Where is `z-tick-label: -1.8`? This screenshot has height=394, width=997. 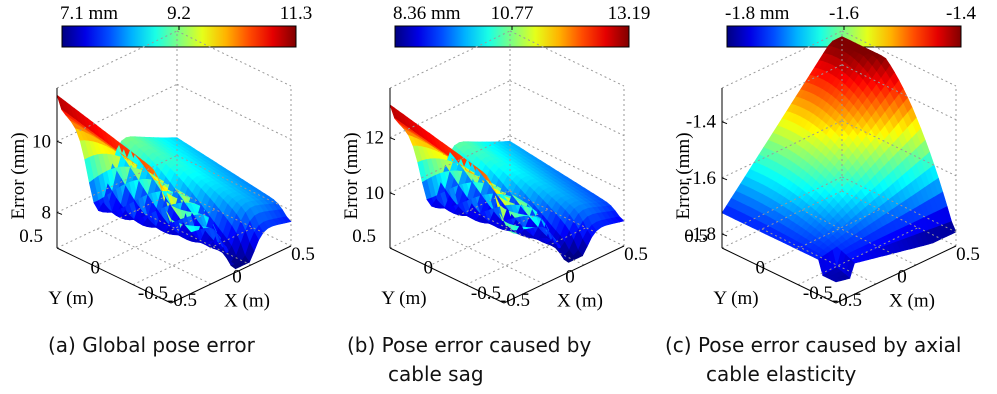 z-tick-label: -1.8 is located at coordinates (701, 234).